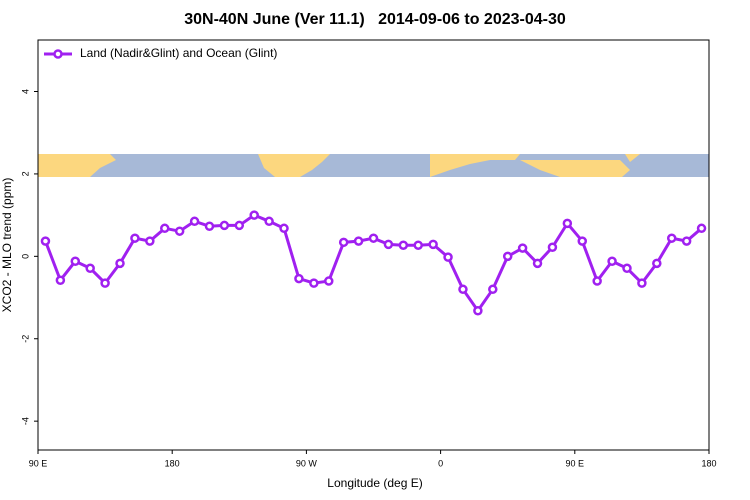 The height and width of the screenshot is (500, 750). What do you see at coordinates (374, 483) in the screenshot?
I see `x-axis-label: Longitude (deg E)` at bounding box center [374, 483].